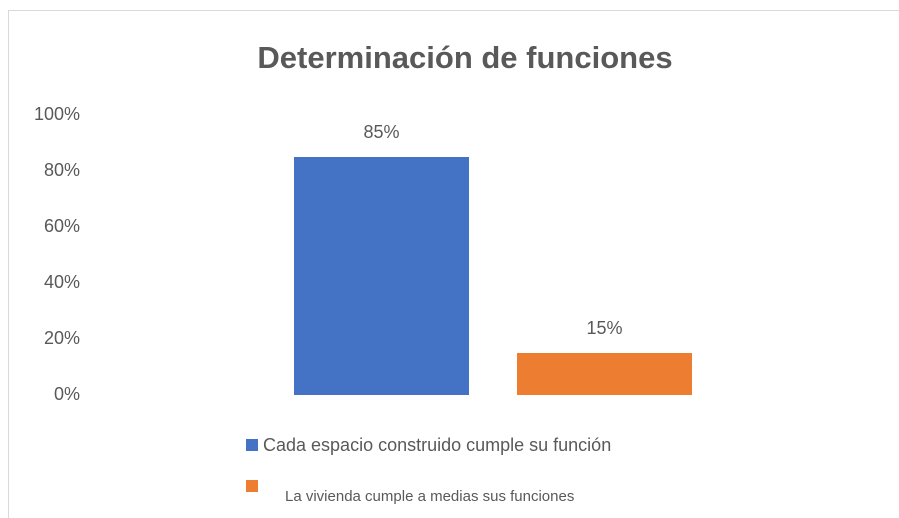 This screenshot has width=899, height=518. Describe the element at coordinates (62, 338) in the screenshot. I see `y-tick-label: 20%` at that location.